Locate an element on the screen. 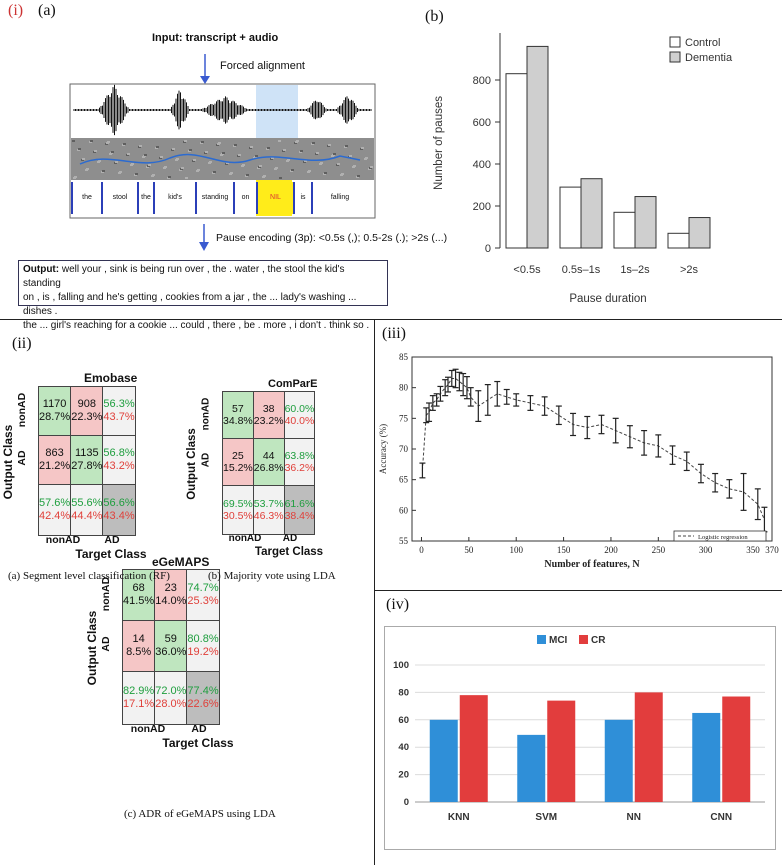 The image size is (782, 865). y-tick-label: 0 is located at coordinates (488, 249).